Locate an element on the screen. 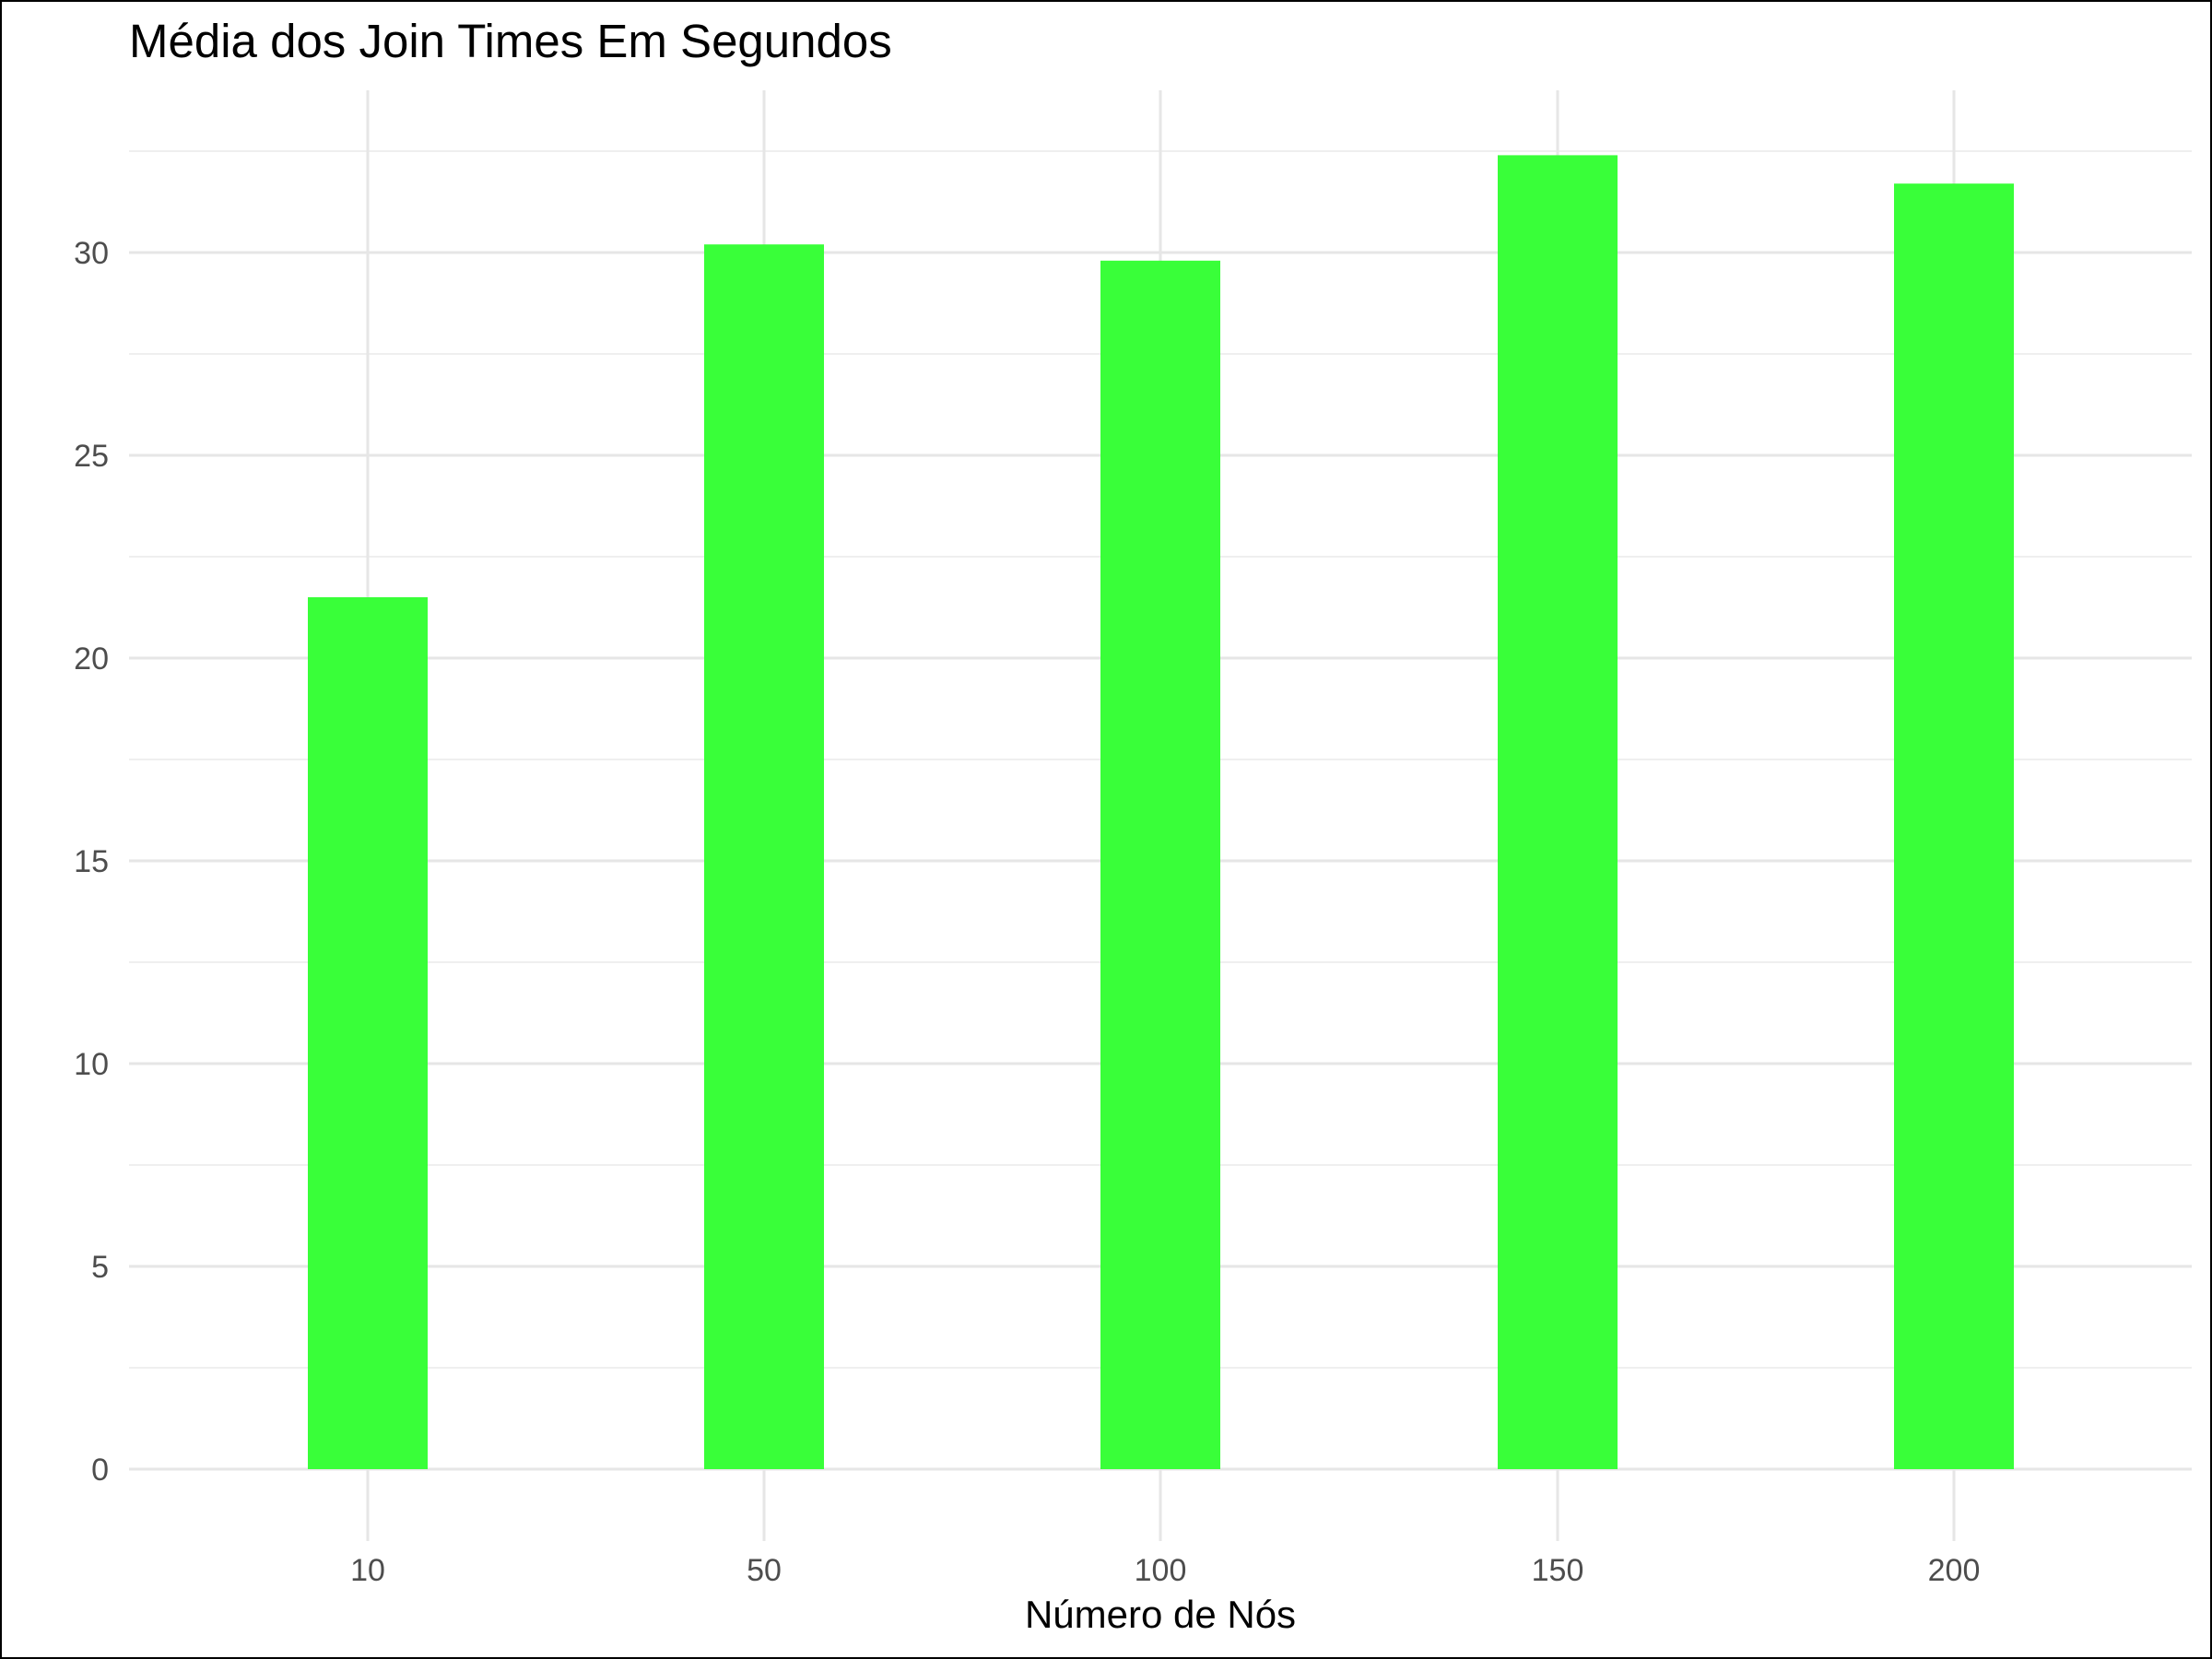 This screenshot has height=1659, width=2212. y-tick-label: 15 is located at coordinates (91, 861).